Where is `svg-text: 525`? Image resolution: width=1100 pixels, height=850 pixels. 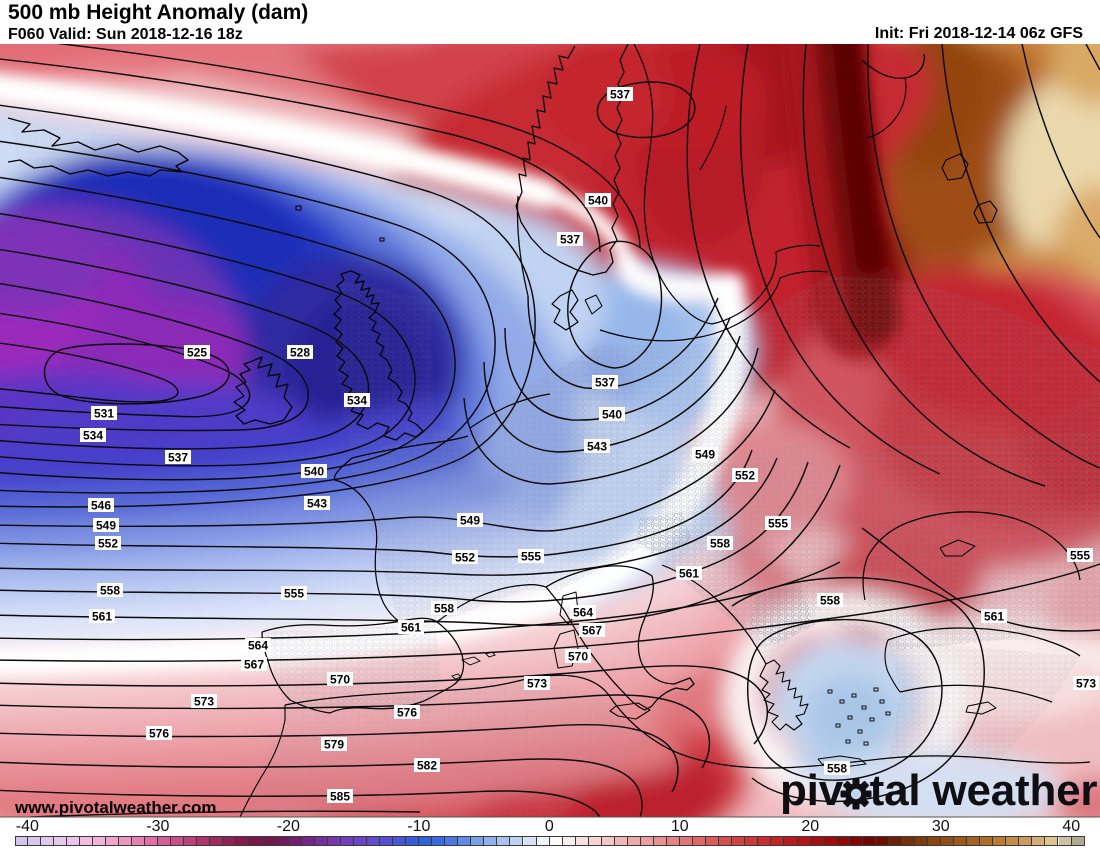
svg-text: 525 is located at coordinates (197, 353).